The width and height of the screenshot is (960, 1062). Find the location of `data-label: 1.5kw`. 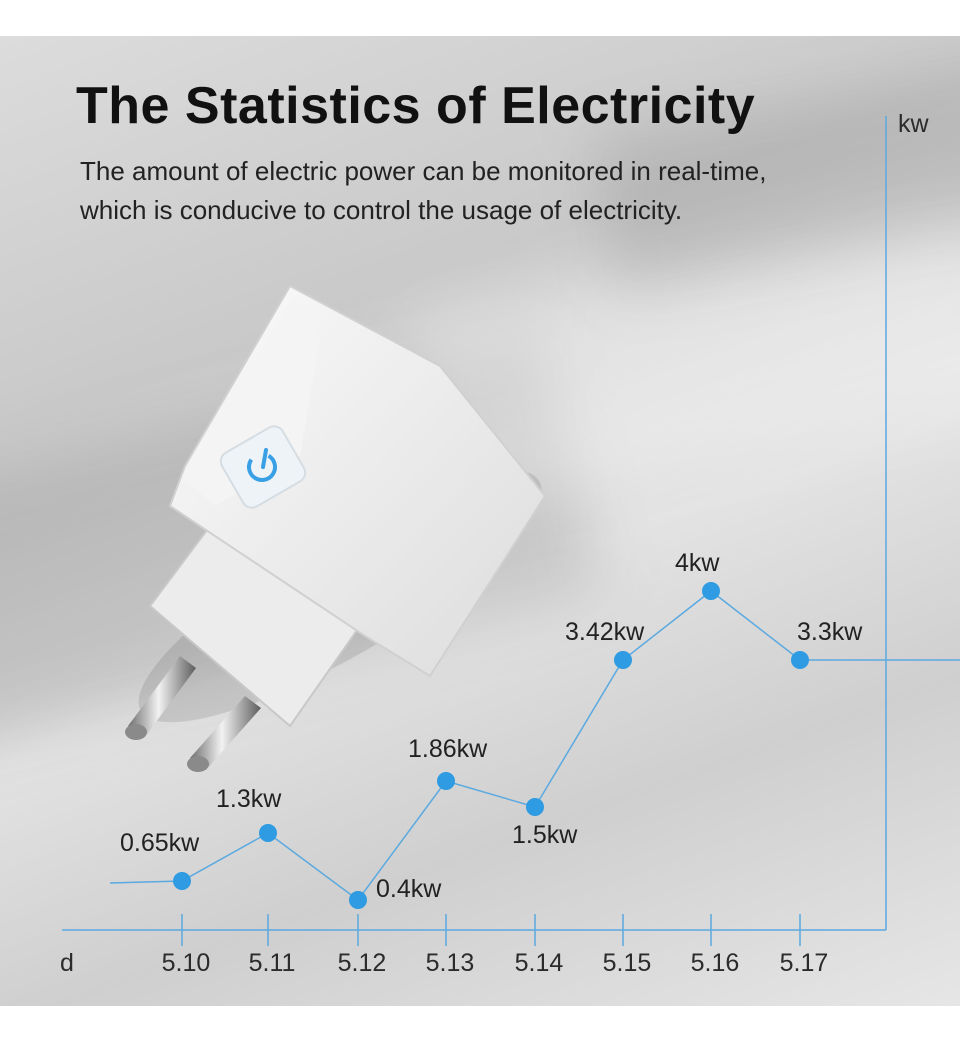

data-label: 1.5kw is located at coordinates (545, 835).